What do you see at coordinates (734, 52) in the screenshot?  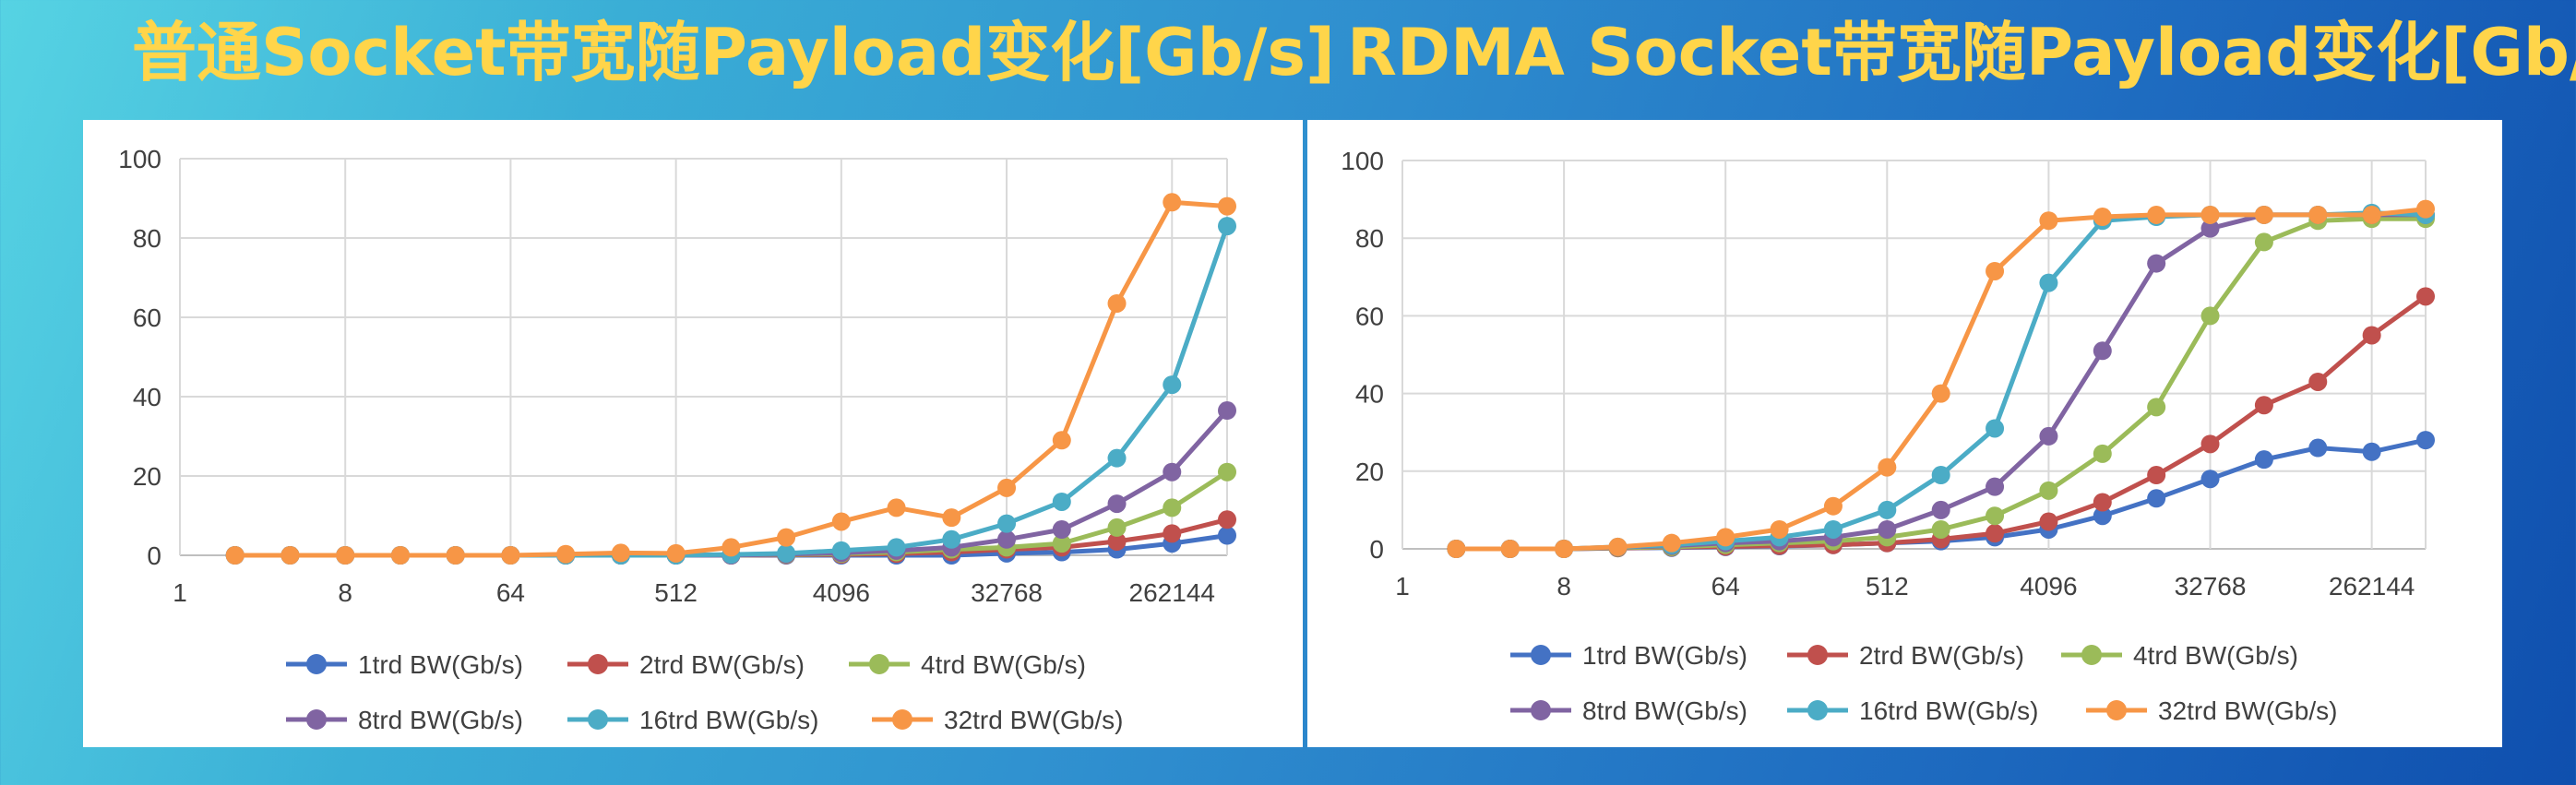 I see `chart-title-left: 普通Socket带宽随Payload变化[Gb/s]` at bounding box center [734, 52].